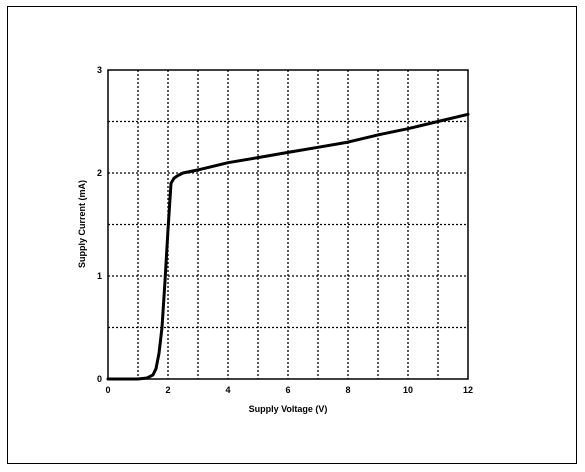 Image resolution: width=585 pixels, height=472 pixels. What do you see at coordinates (288, 409) in the screenshot?
I see `x-axis-label: Supply Voltage (V)` at bounding box center [288, 409].